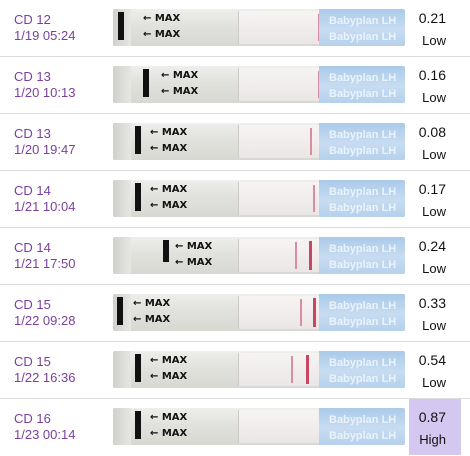 The height and width of the screenshot is (456, 470). I want to click on lh-result: 0.24 Low, so click(435, 256).